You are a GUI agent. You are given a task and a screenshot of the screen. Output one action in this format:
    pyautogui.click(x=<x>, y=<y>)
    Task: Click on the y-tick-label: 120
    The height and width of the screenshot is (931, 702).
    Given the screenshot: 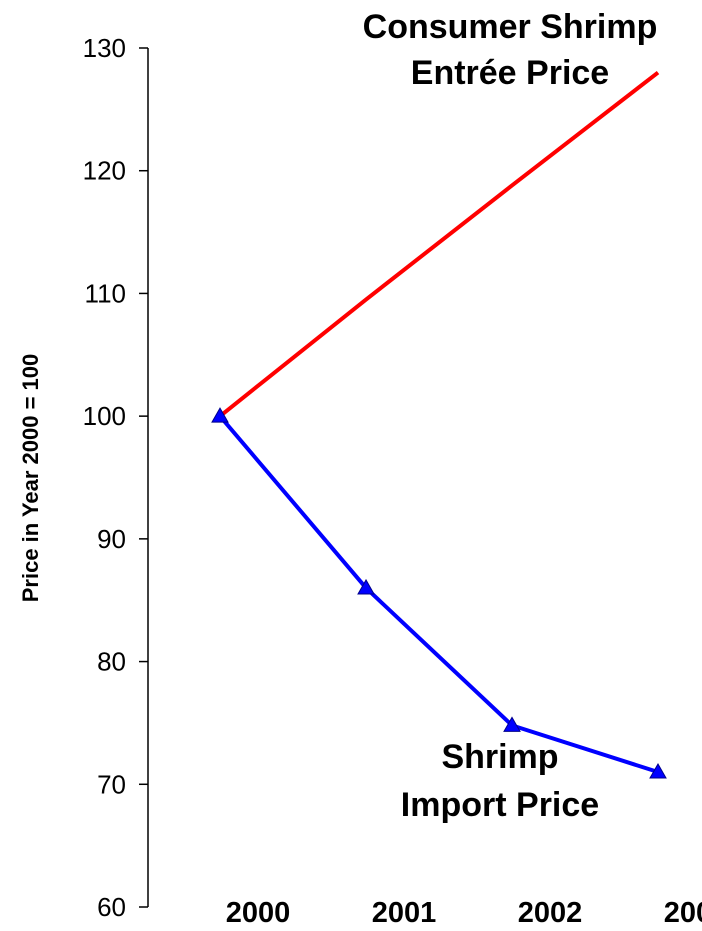 What is the action you would take?
    pyautogui.click(x=104, y=171)
    